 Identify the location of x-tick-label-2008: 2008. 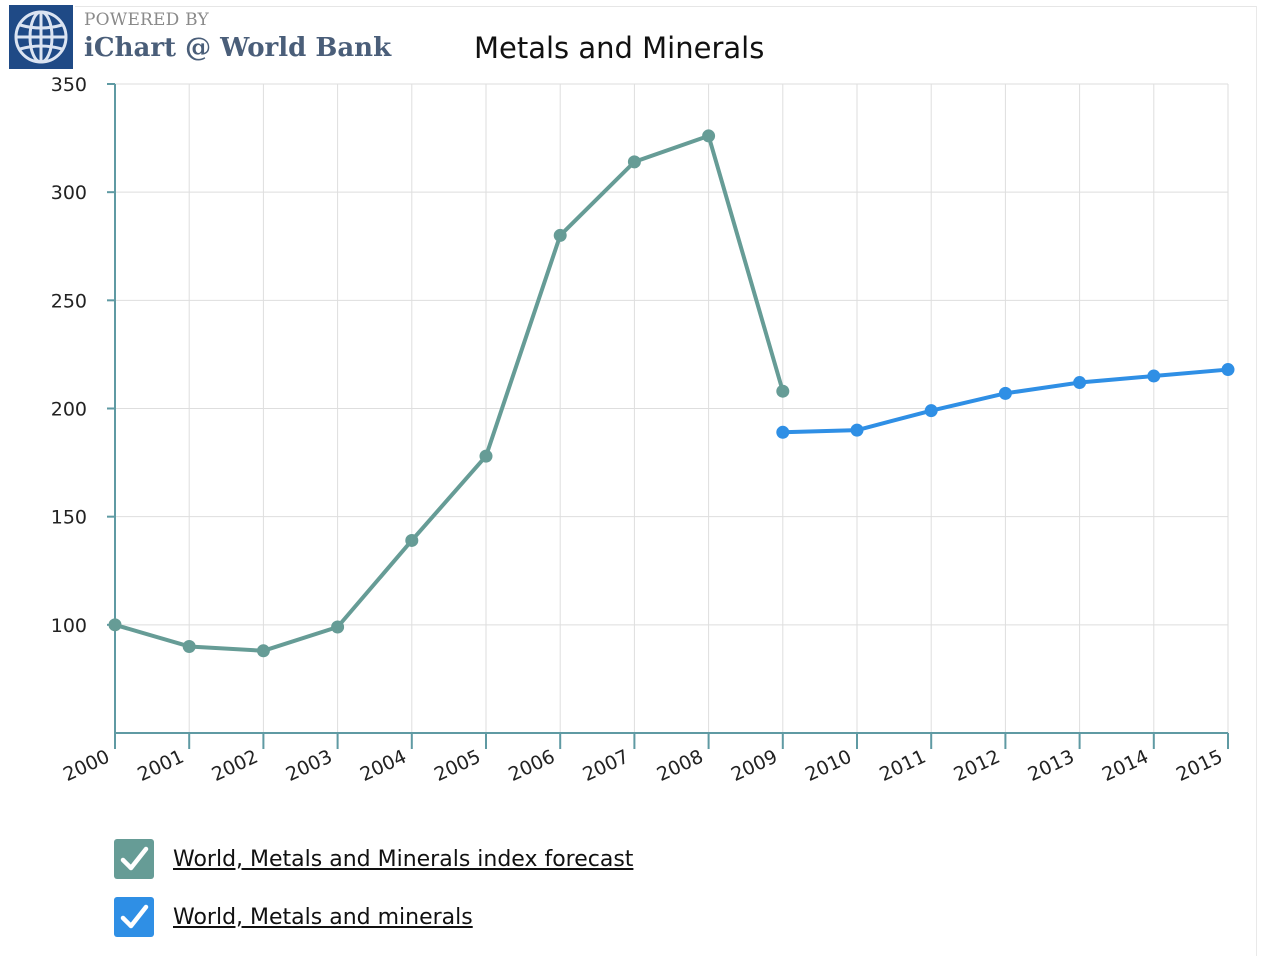
(680, 766).